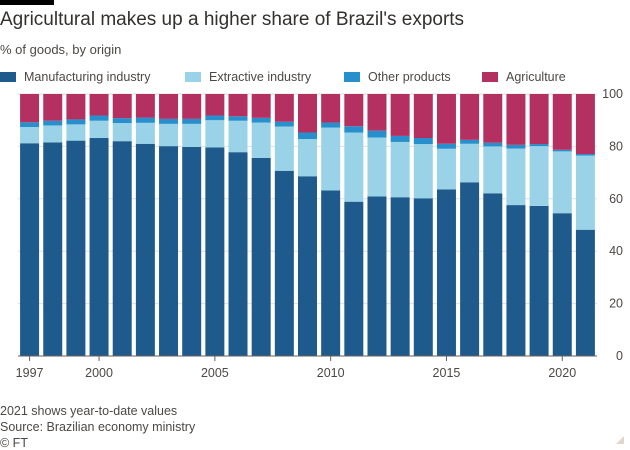  I want to click on bar-segment-other-2010, so click(331, 125).